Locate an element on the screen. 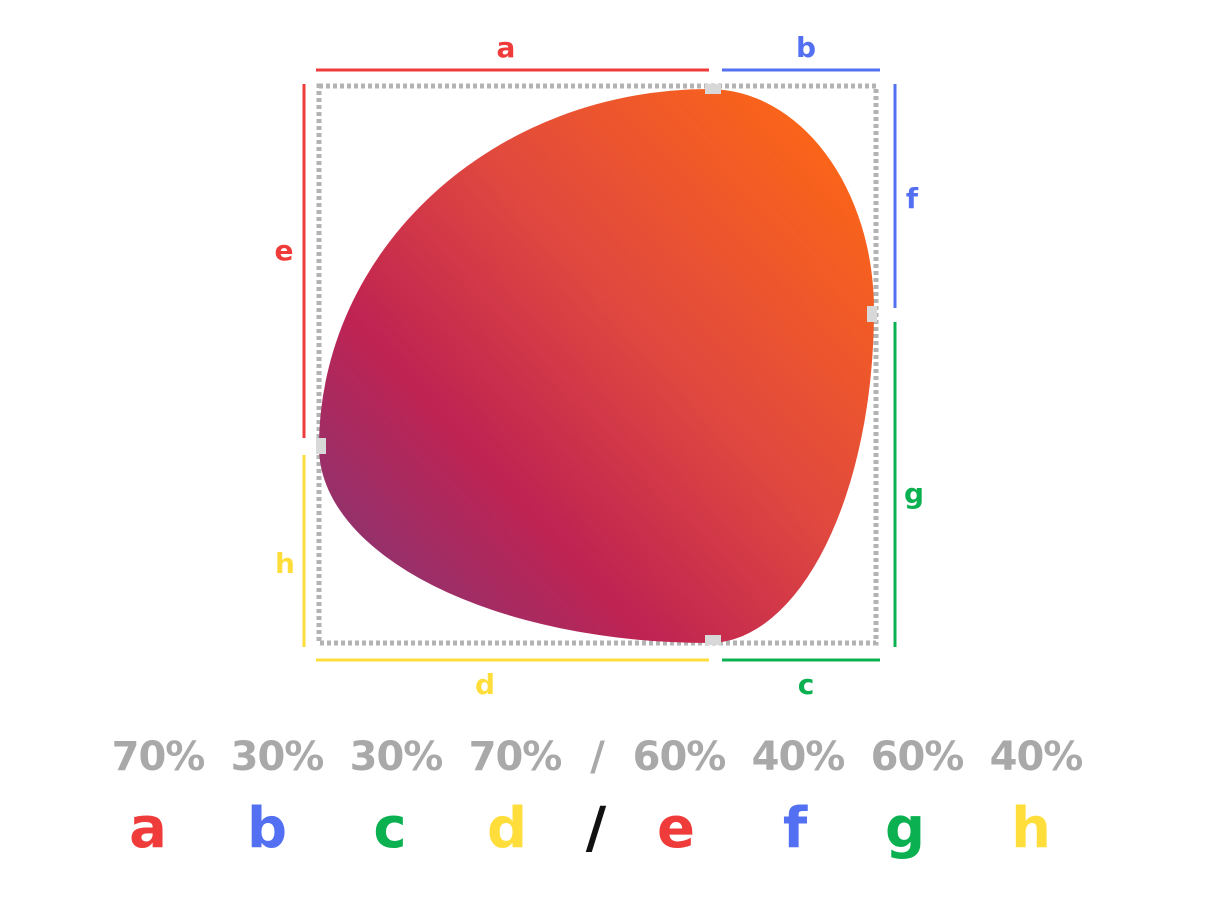 This screenshot has height=907, width=1210. segment-a-label: a is located at coordinates (506, 47).